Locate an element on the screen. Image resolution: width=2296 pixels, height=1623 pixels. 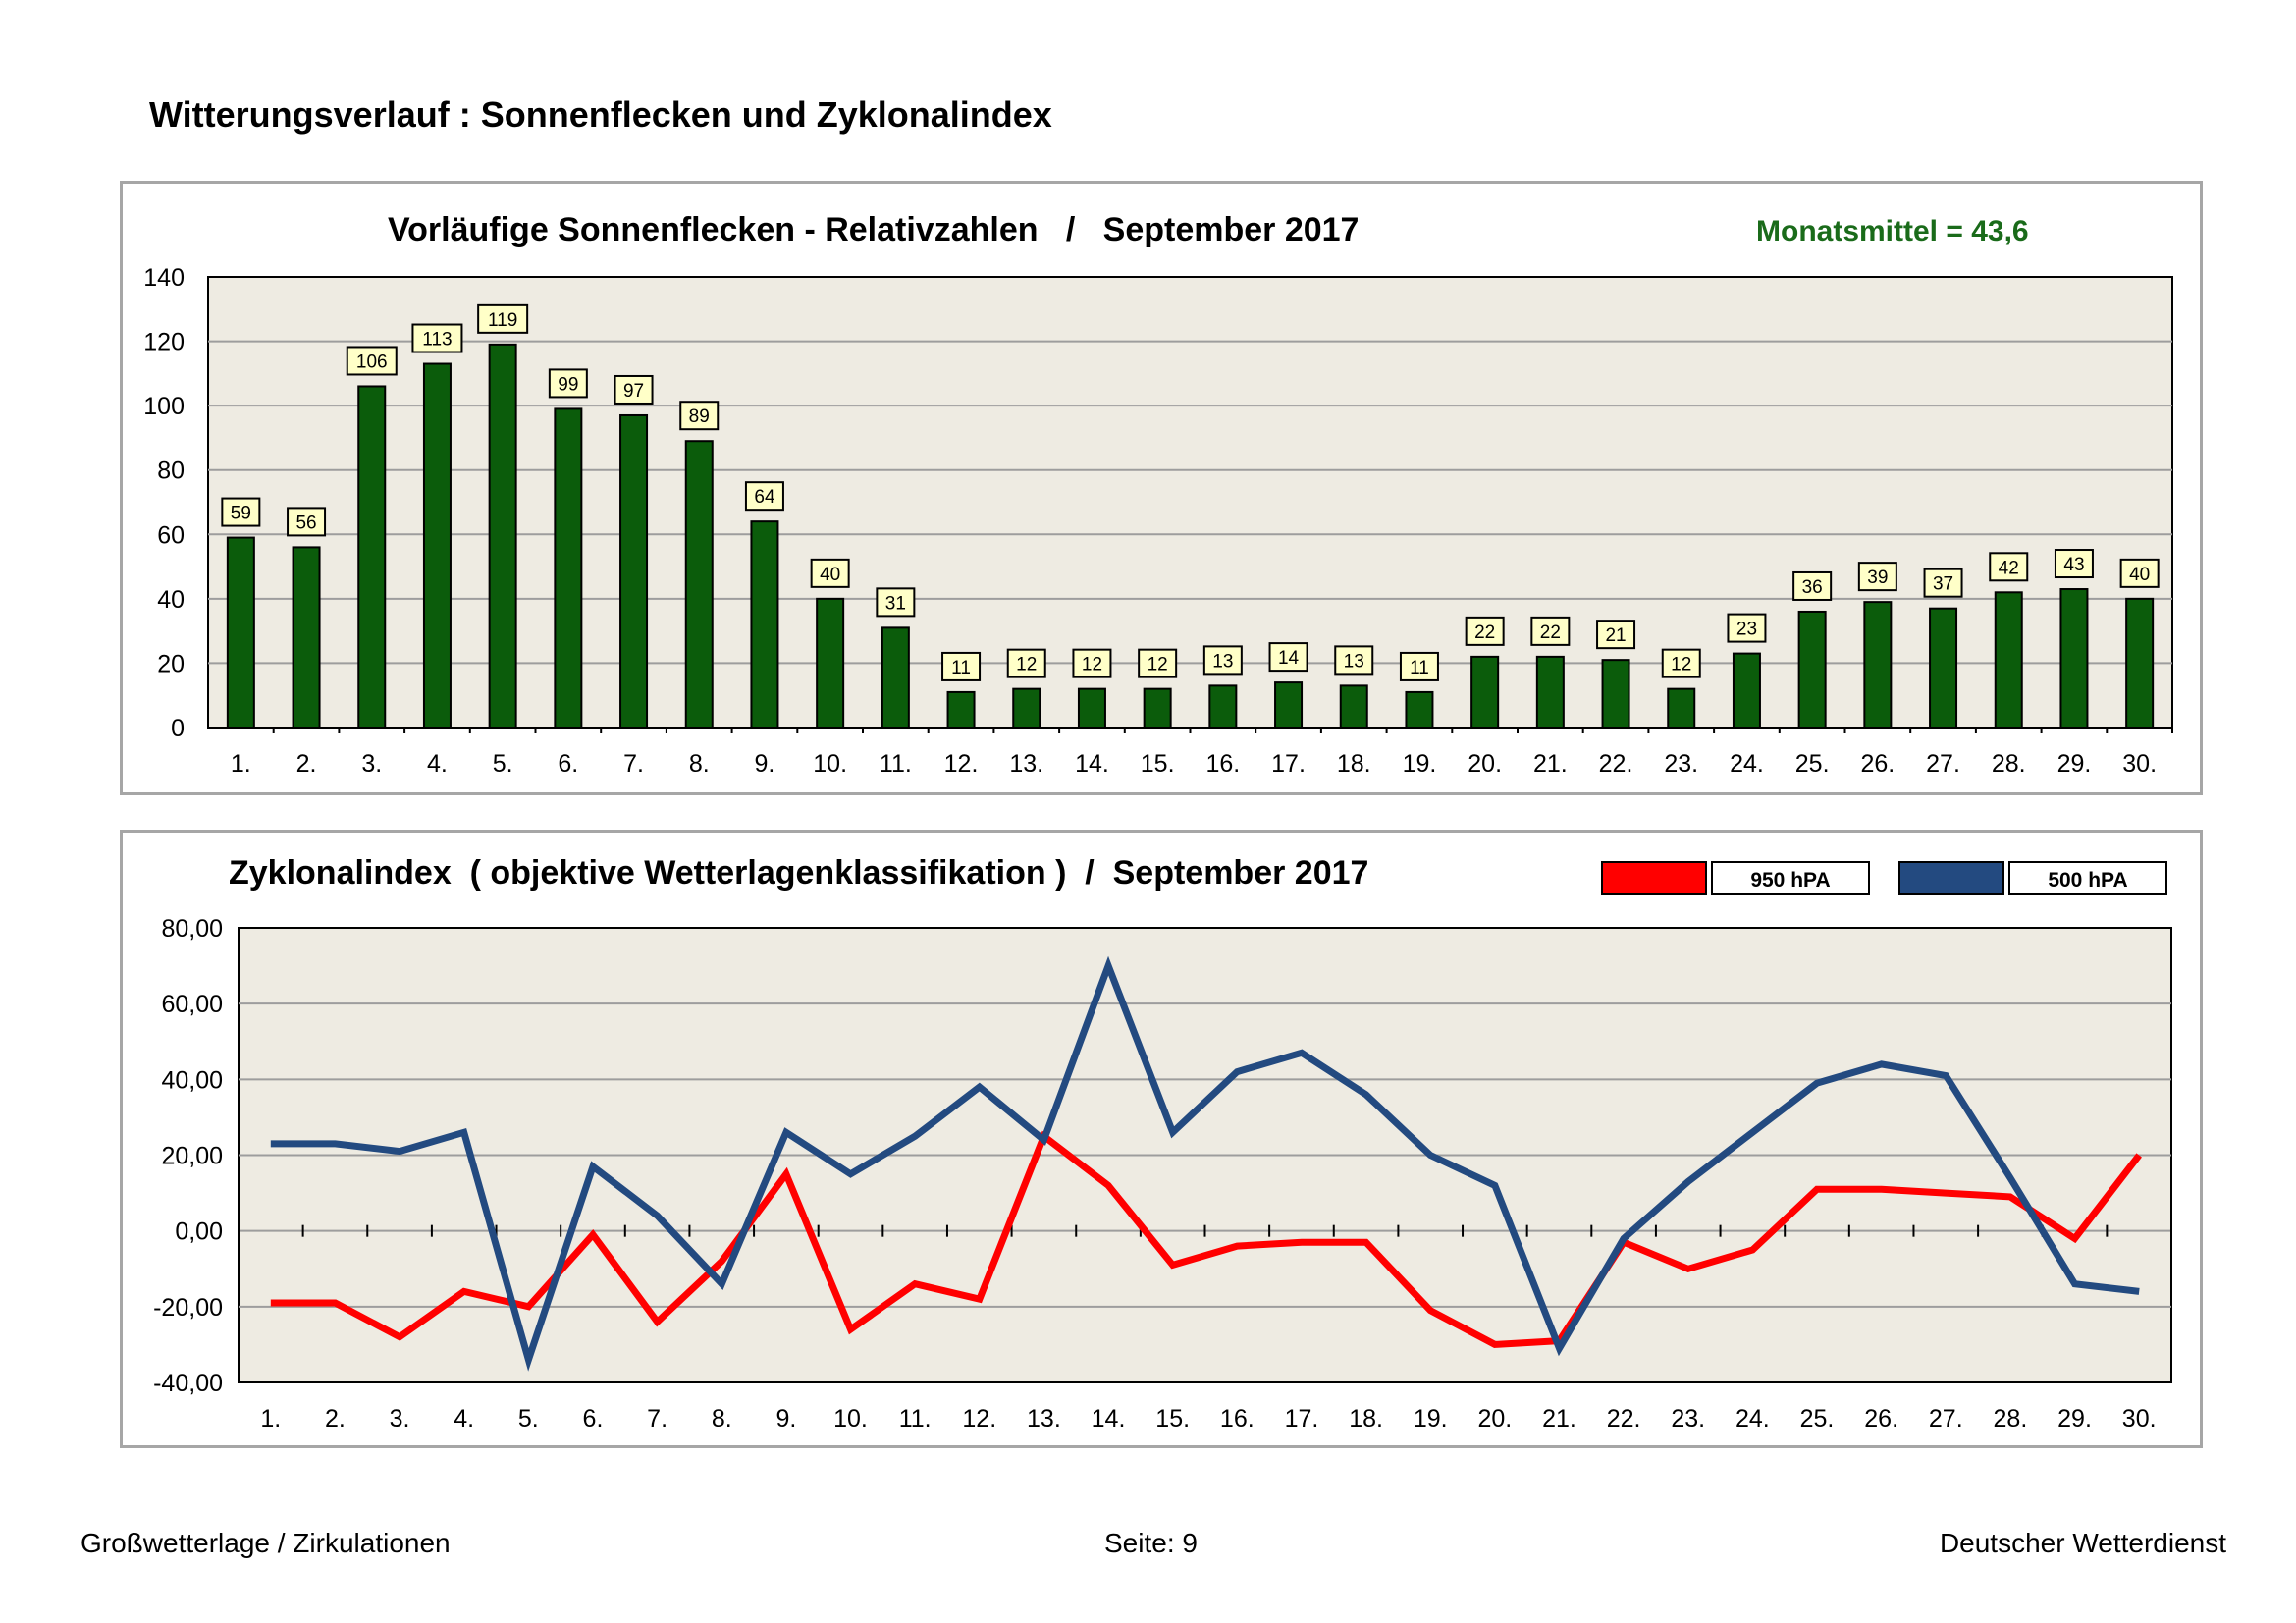
cyclonal-x-tick-label: 28. is located at coordinates (2011, 1419).